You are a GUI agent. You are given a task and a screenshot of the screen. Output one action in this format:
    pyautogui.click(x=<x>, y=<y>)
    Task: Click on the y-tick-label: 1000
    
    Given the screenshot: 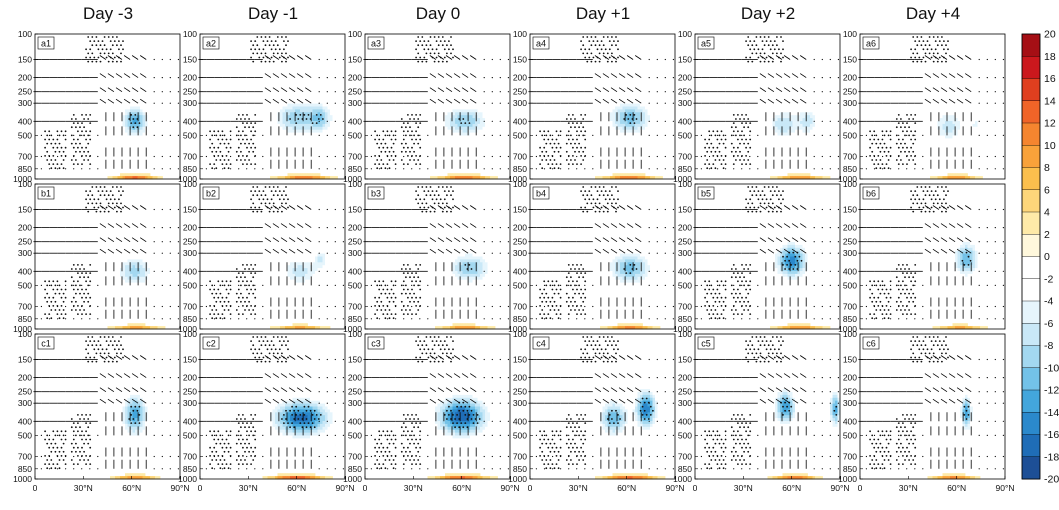 What is the action you would take?
    pyautogui.click(x=682, y=179)
    